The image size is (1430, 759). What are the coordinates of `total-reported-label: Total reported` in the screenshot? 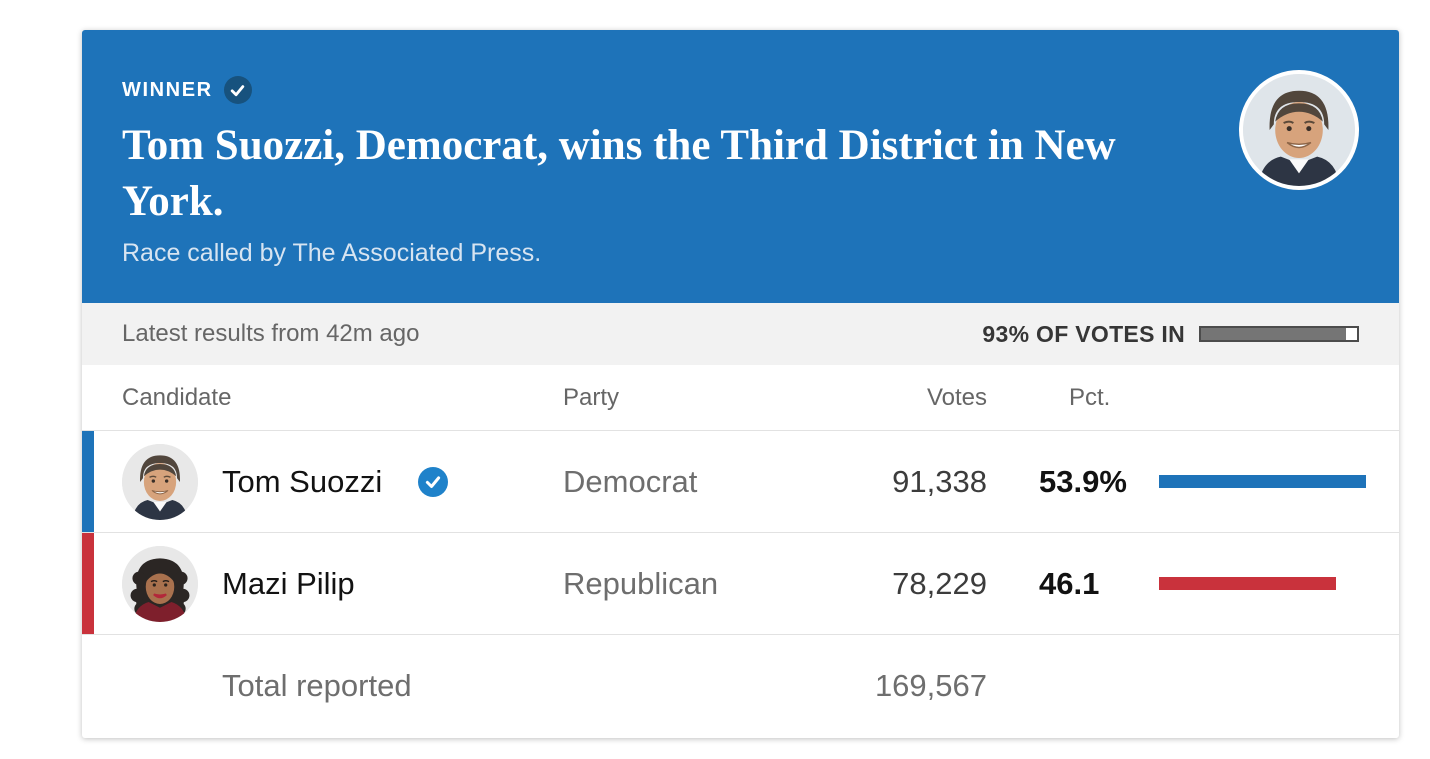 It's located at (317, 685).